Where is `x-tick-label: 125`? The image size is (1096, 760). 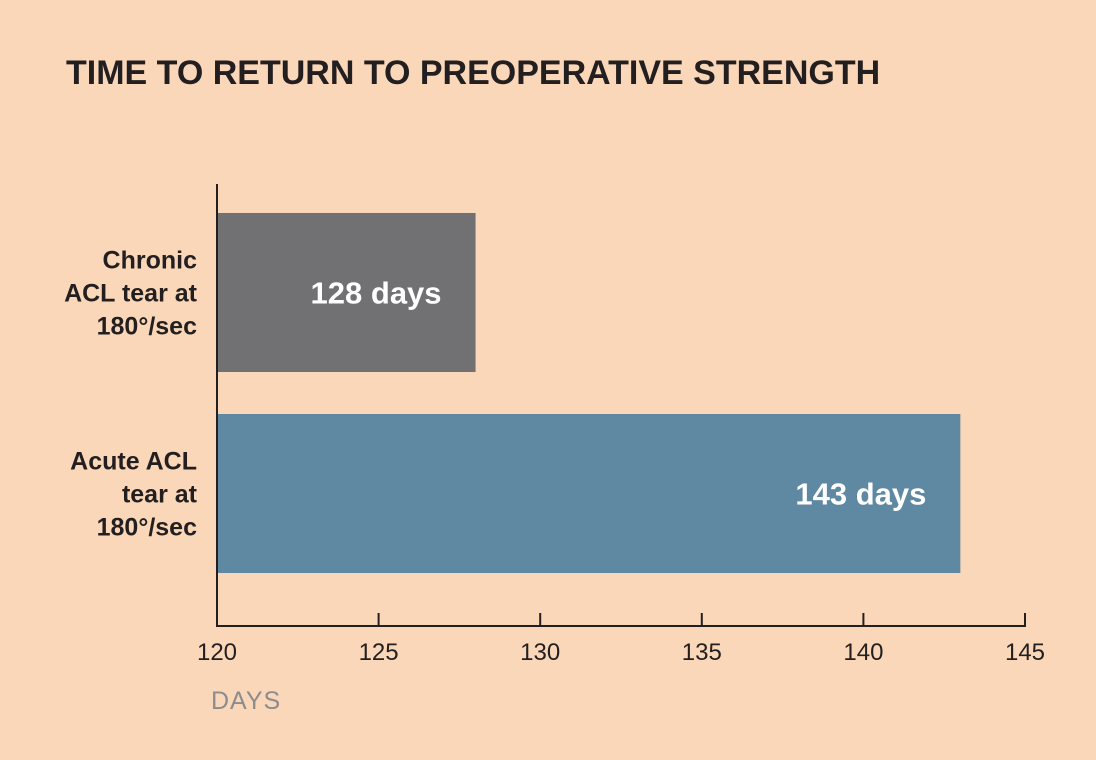
x-tick-label: 125 is located at coordinates (379, 652).